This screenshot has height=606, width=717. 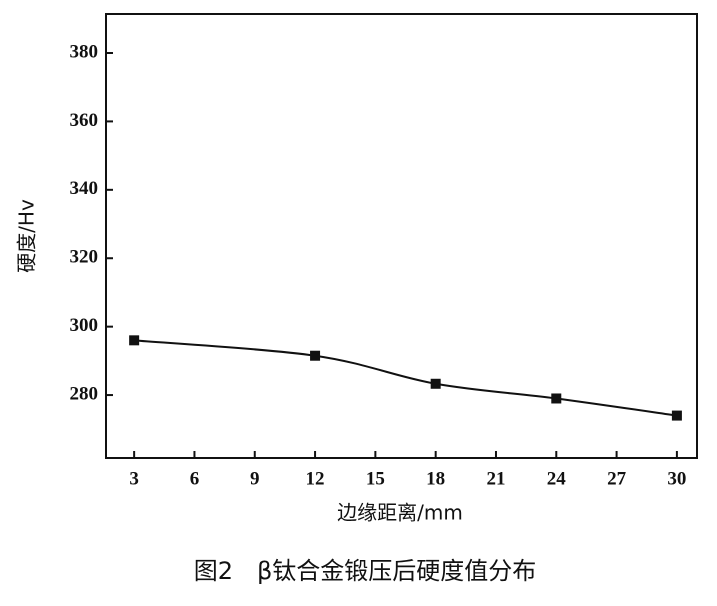 I want to click on x-axis-label: 边缘距离/mm, so click(x=400, y=513).